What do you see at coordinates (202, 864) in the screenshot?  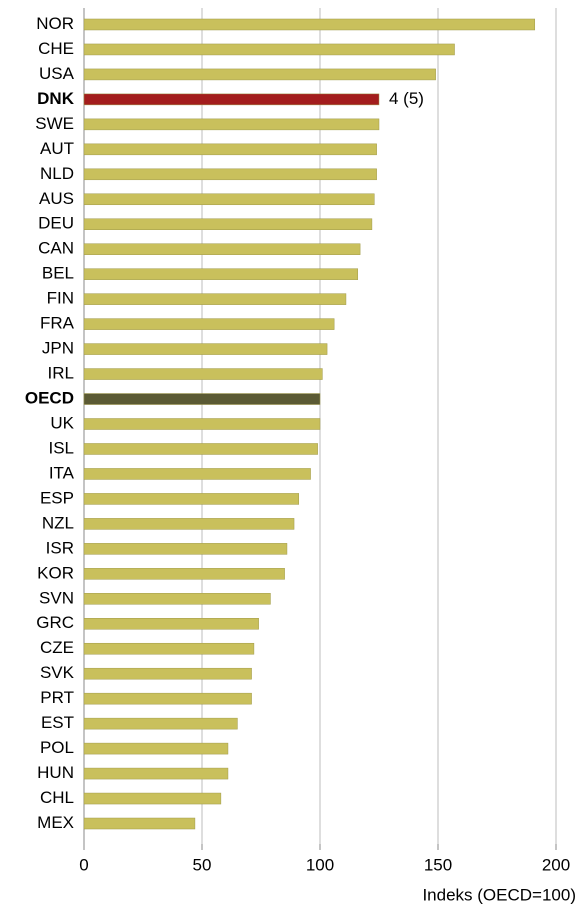 I see `x-tick-label: 50` at bounding box center [202, 864].